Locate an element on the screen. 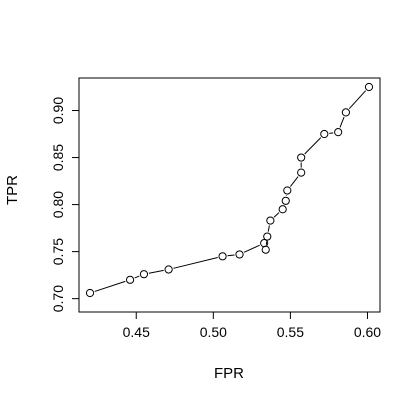  x-tick-label: 0.50 is located at coordinates (213, 332).